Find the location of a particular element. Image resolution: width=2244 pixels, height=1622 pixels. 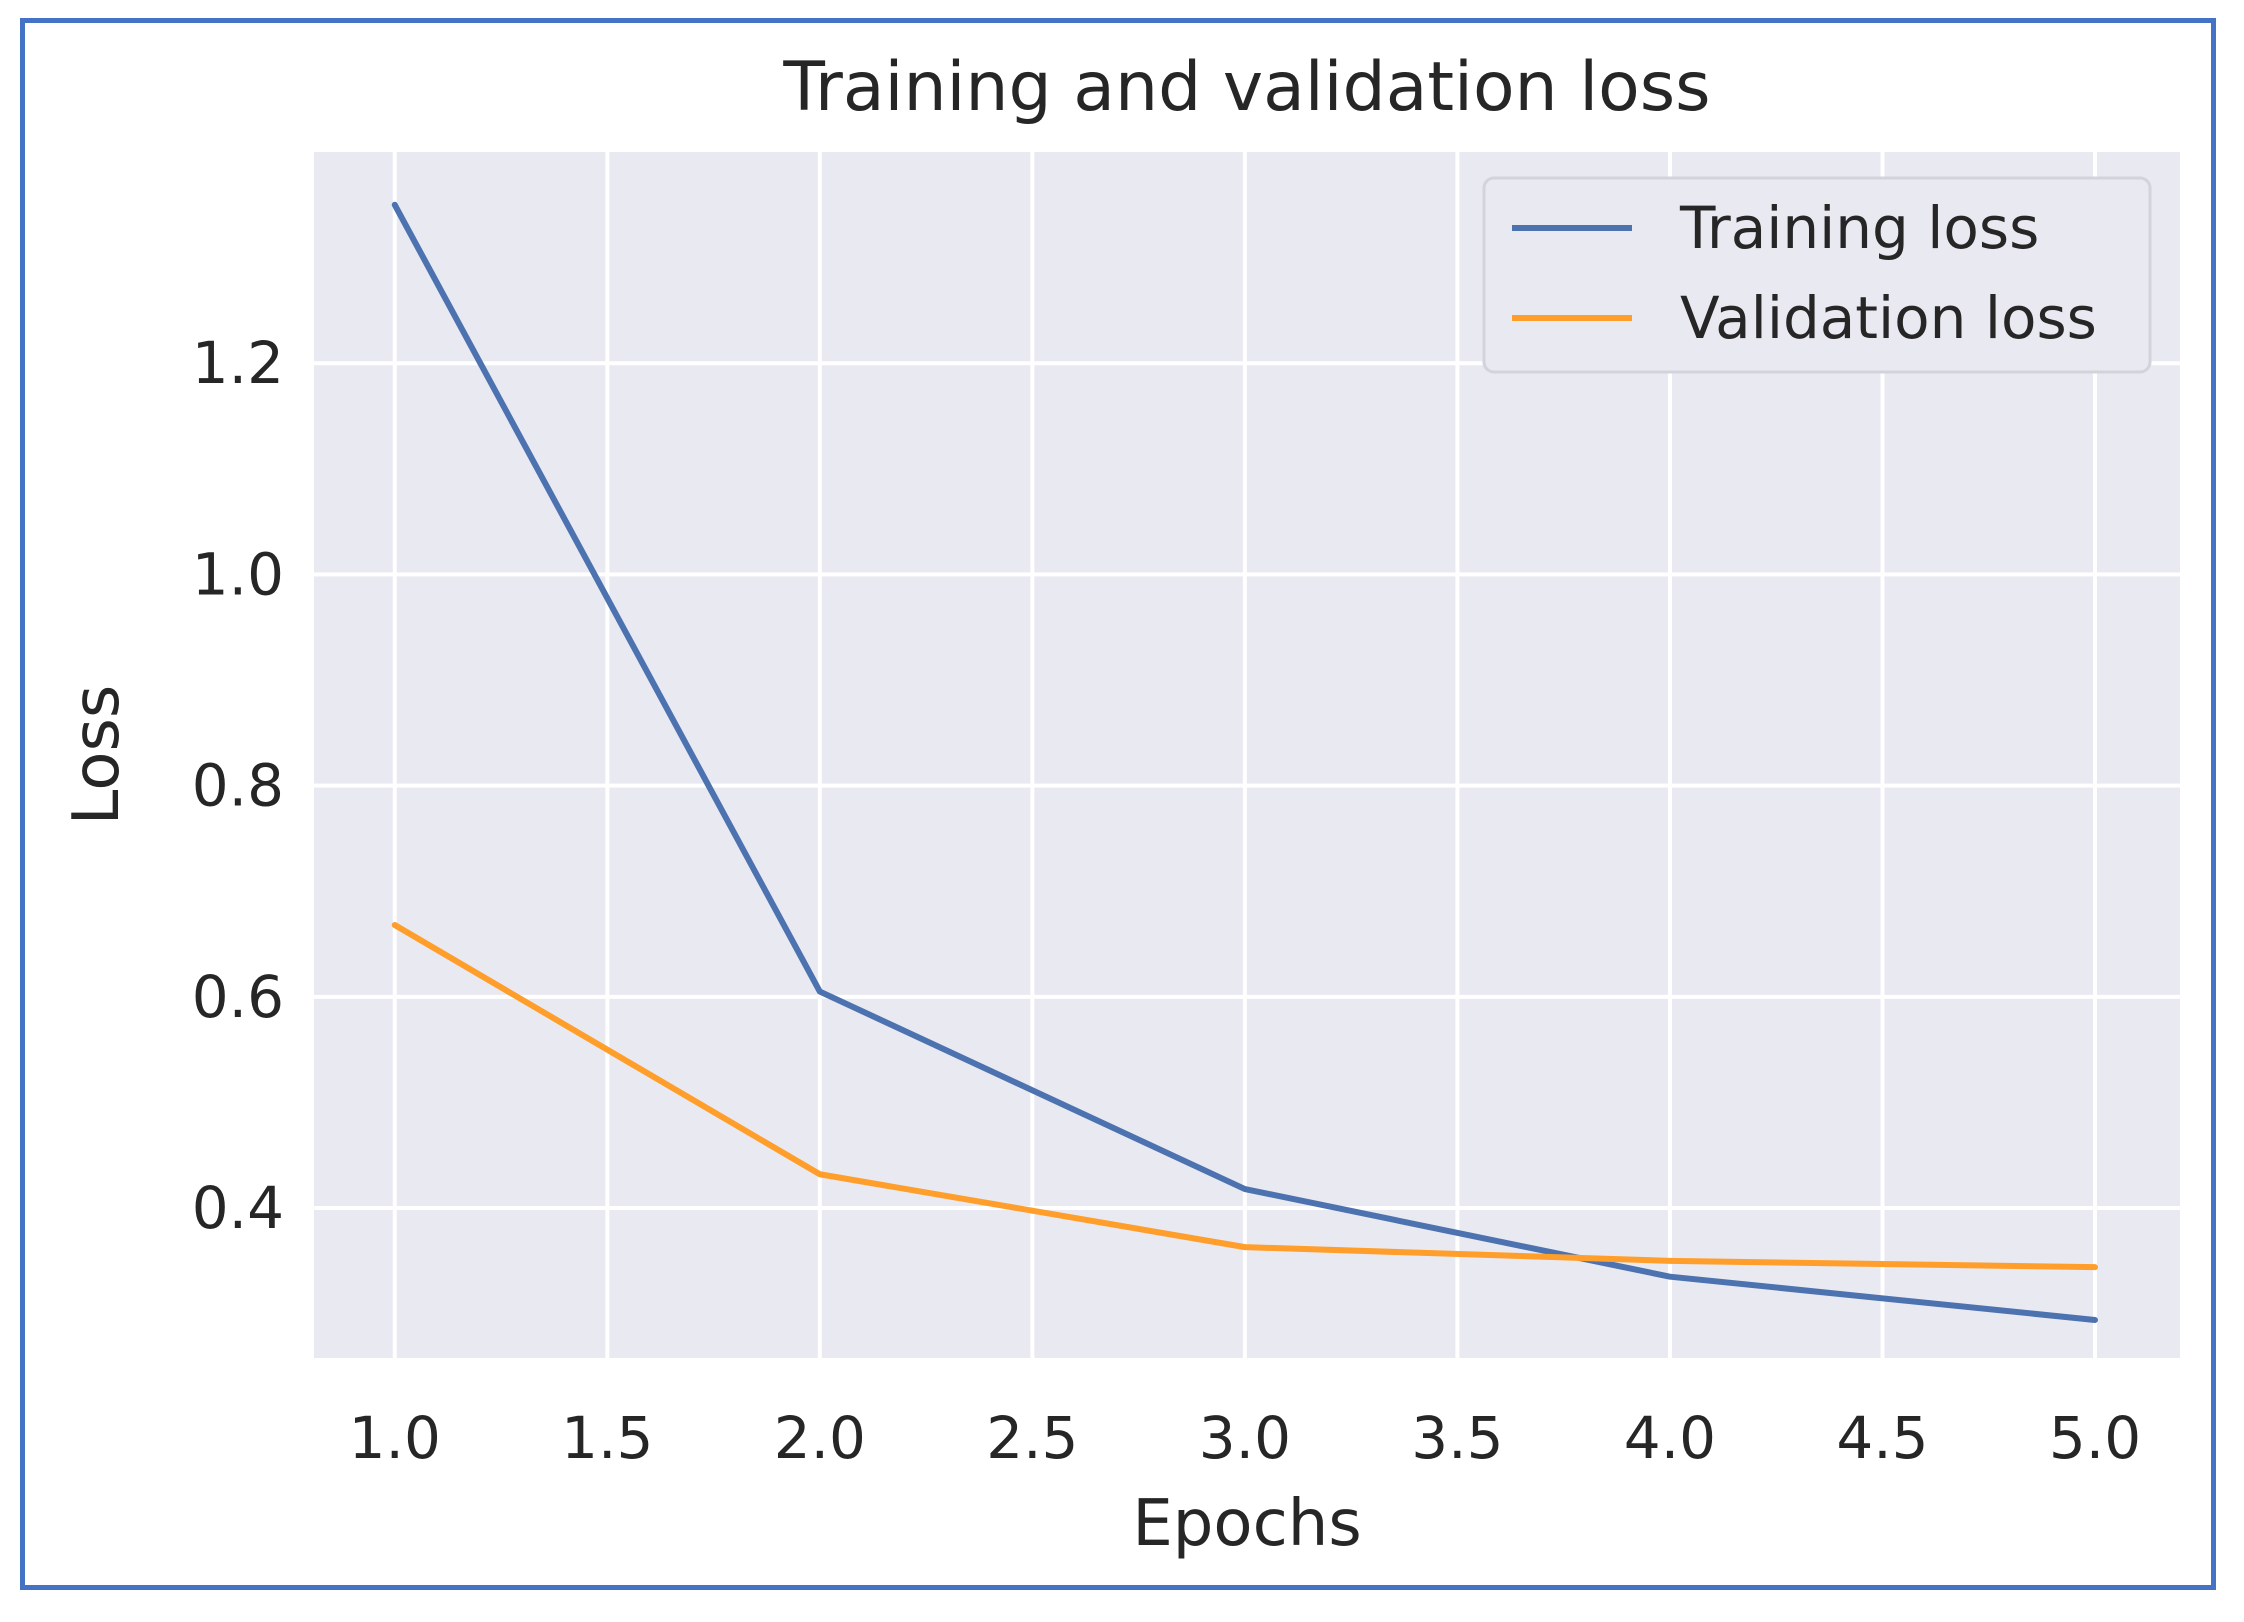

legend-box is located at coordinates (1817, 275).